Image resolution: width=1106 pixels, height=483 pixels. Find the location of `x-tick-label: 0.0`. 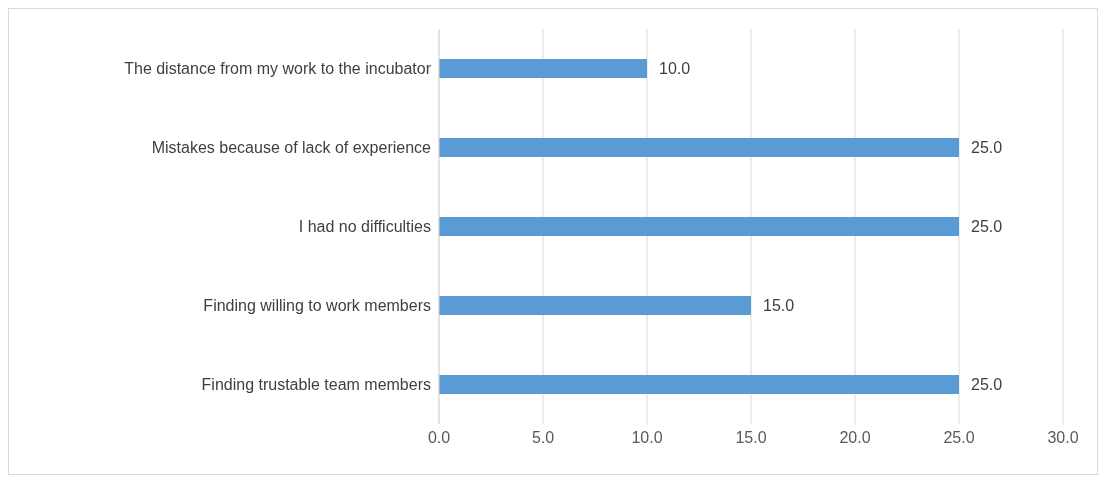

x-tick-label: 0.0 is located at coordinates (439, 438).